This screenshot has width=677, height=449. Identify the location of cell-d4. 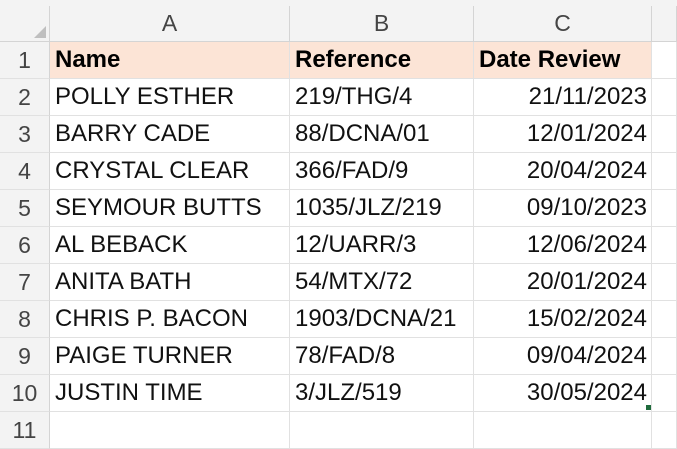
(664, 171).